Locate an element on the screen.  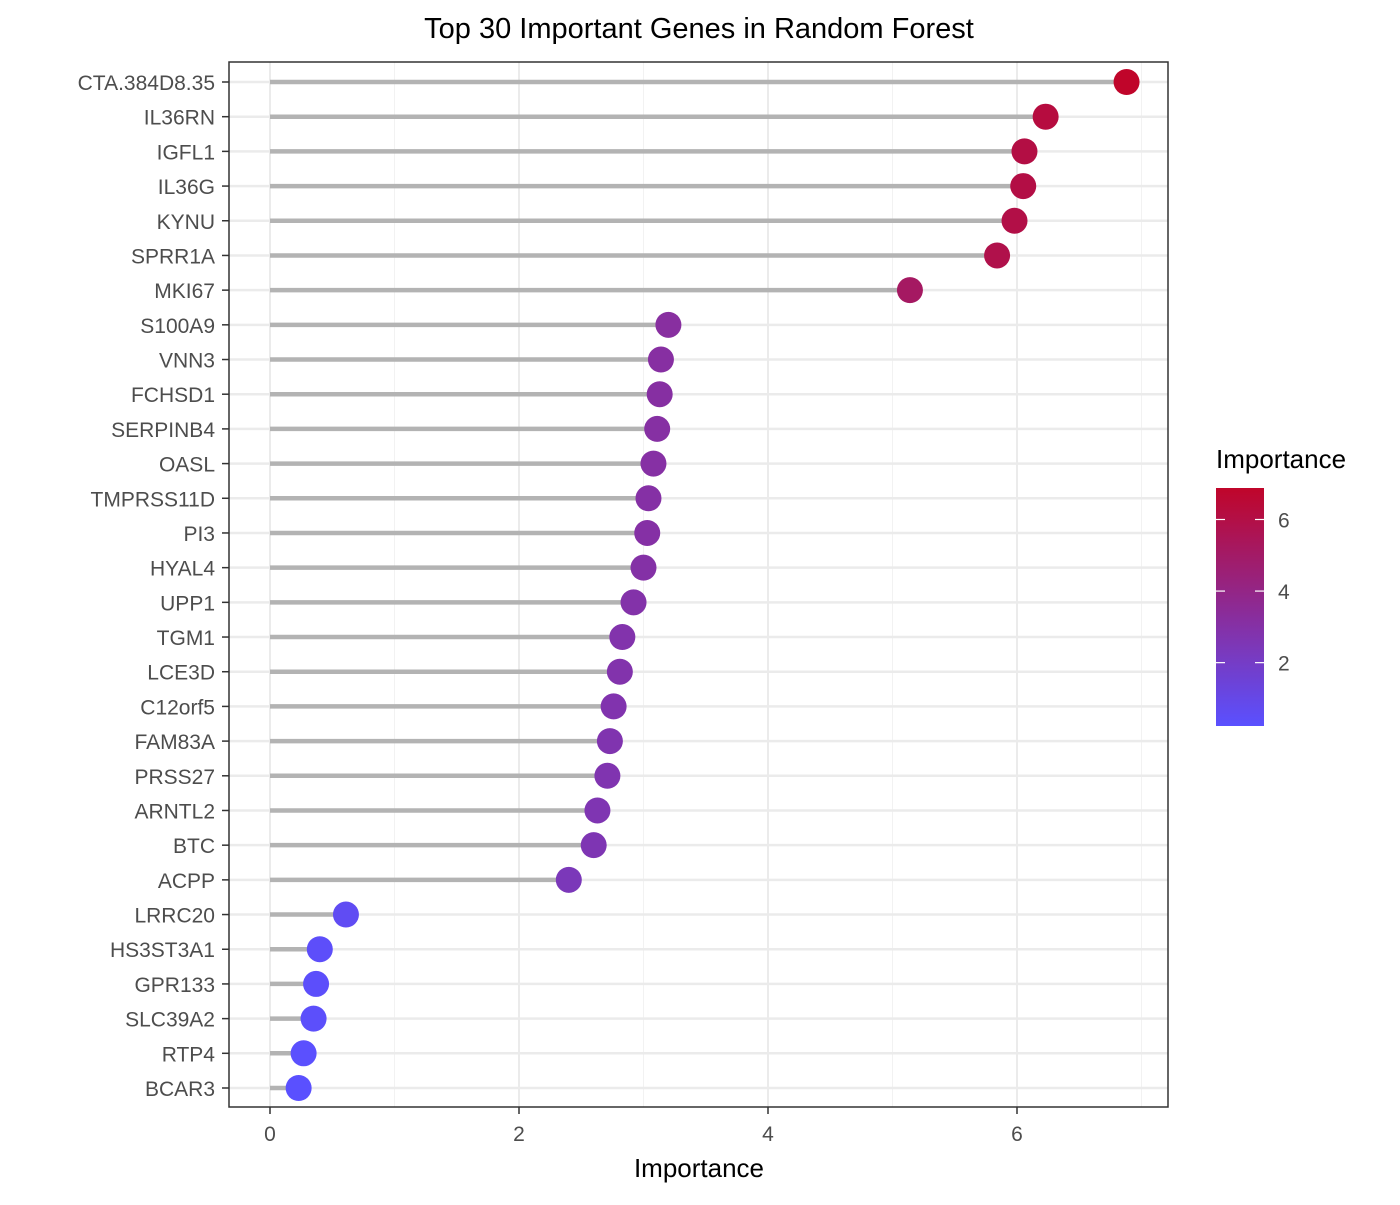
legend-tick-label: 6 is located at coordinates (1284, 520).